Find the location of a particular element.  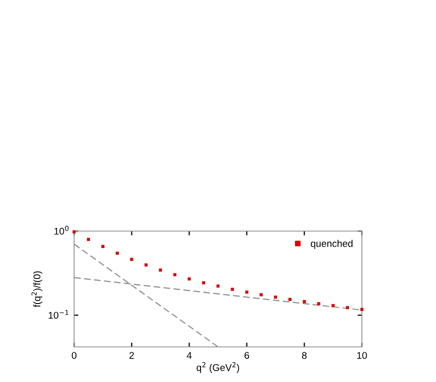

legend-label: quenched is located at coordinates (331, 244).